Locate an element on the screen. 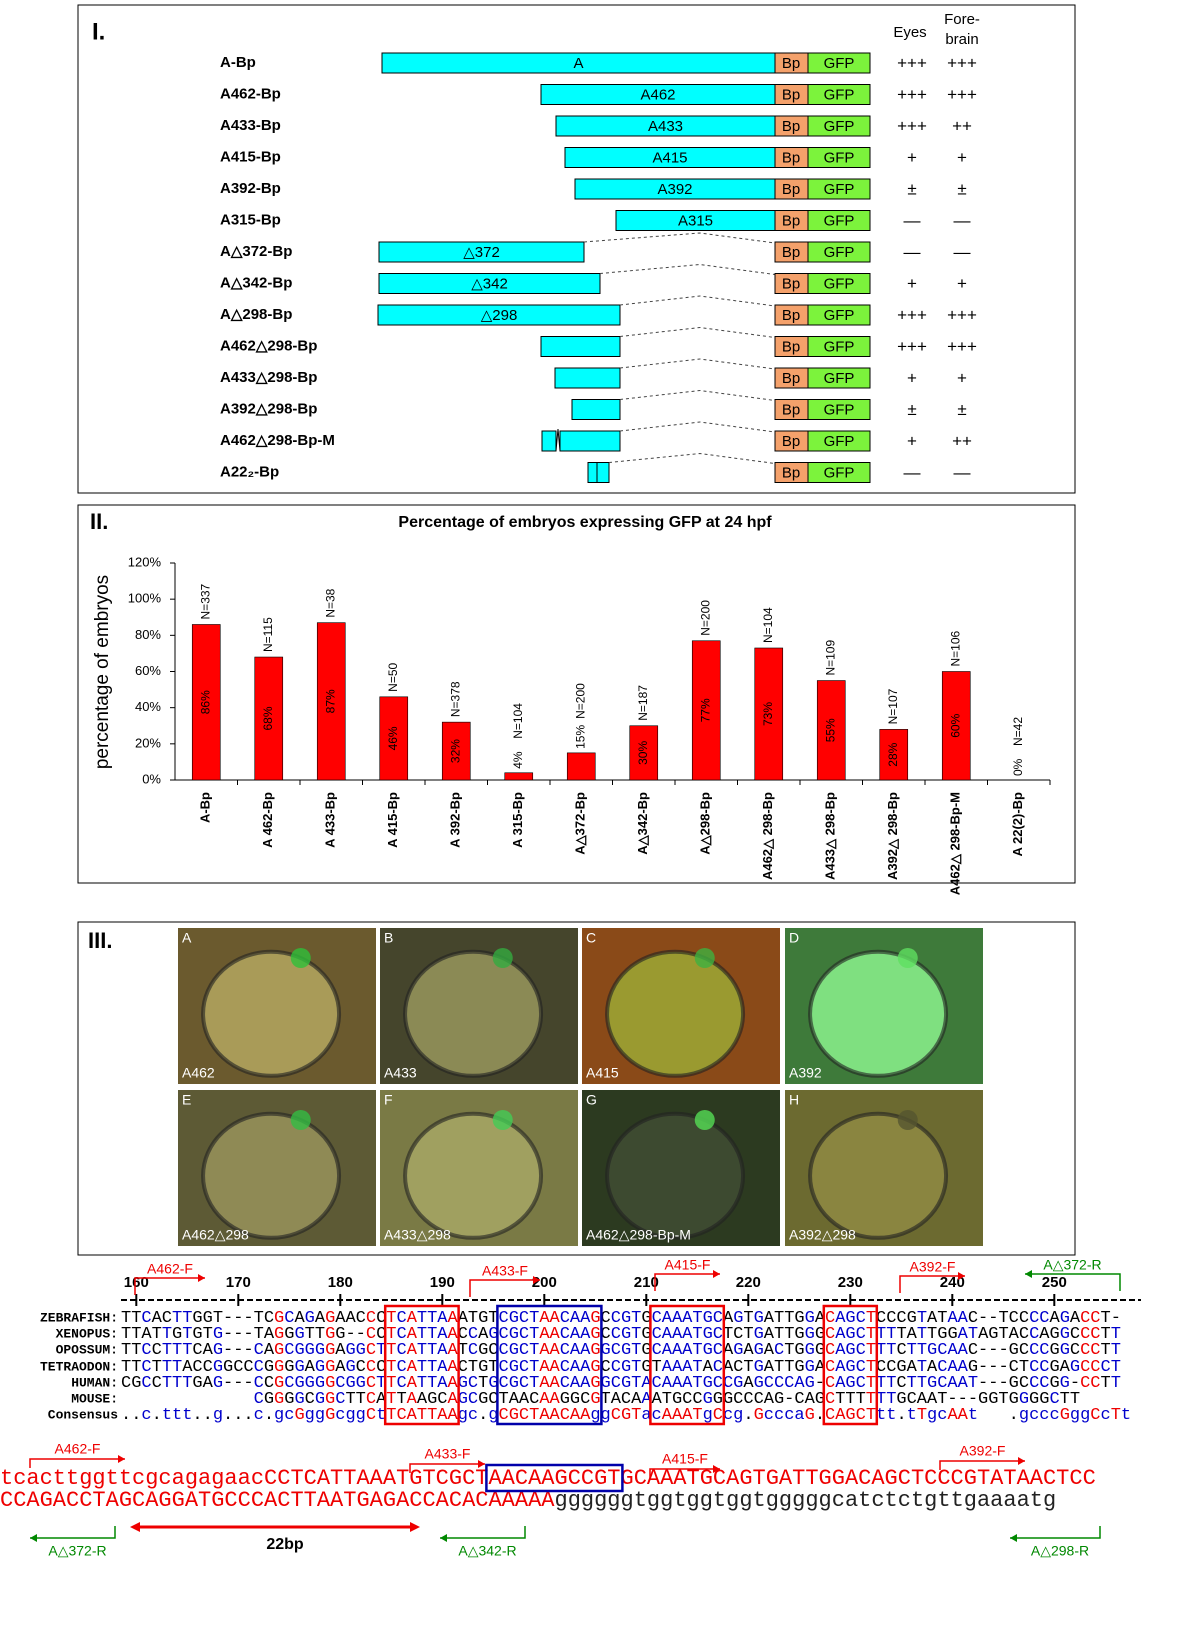 The height and width of the screenshot is (1648, 1200). image-caption: A392△298 is located at coordinates (822, 1235).